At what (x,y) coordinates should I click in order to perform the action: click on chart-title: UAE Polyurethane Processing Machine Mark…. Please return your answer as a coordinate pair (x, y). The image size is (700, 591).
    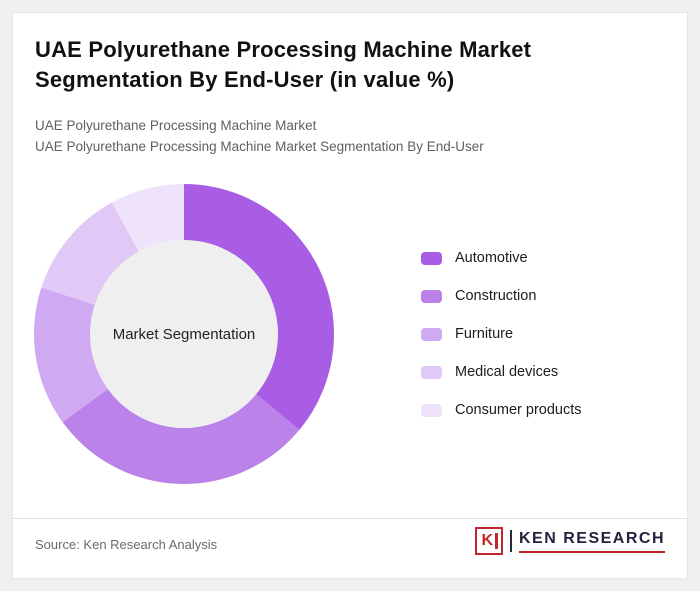
    Looking at the image, I should click on (283, 64).